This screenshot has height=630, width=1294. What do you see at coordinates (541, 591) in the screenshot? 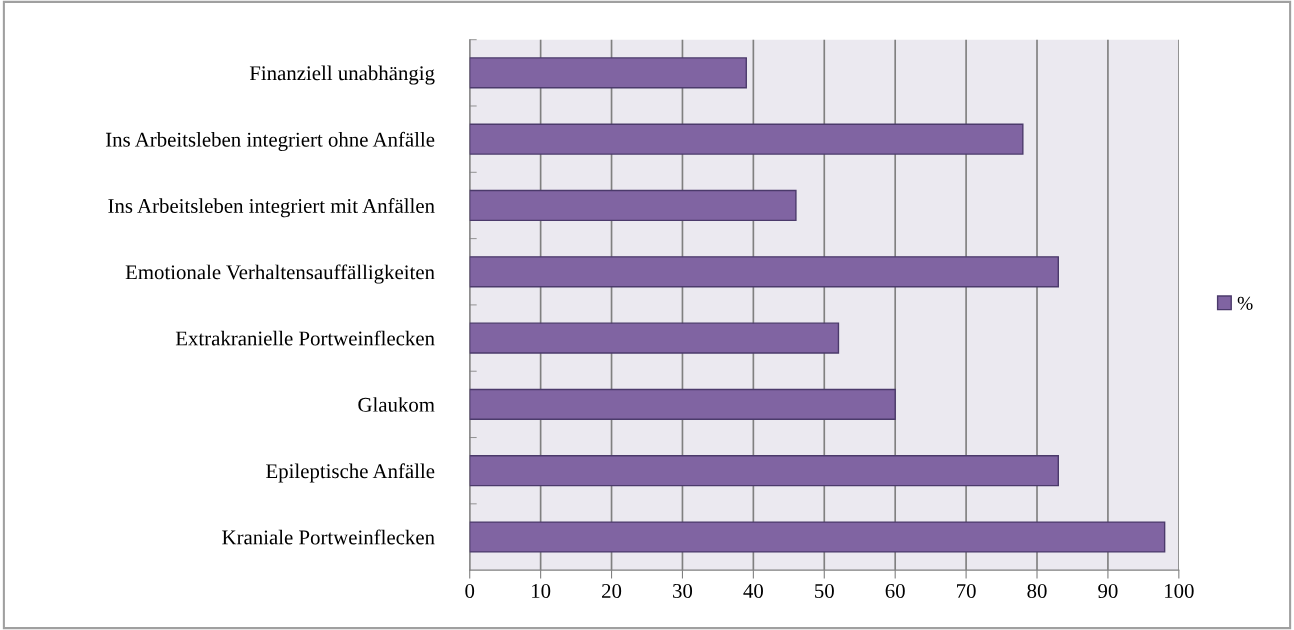
I see `x-tick-label: 10` at bounding box center [541, 591].